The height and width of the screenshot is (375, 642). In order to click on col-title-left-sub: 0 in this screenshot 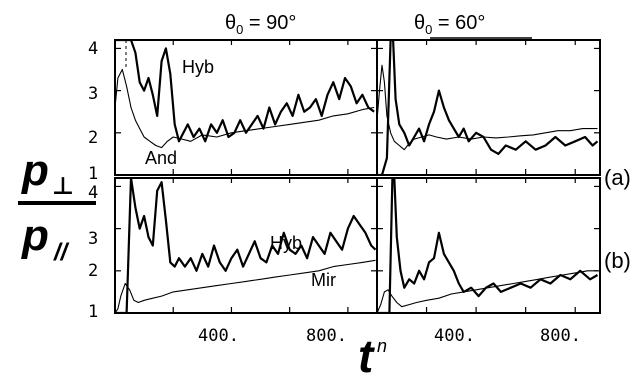, I will do `click(239, 29)`.